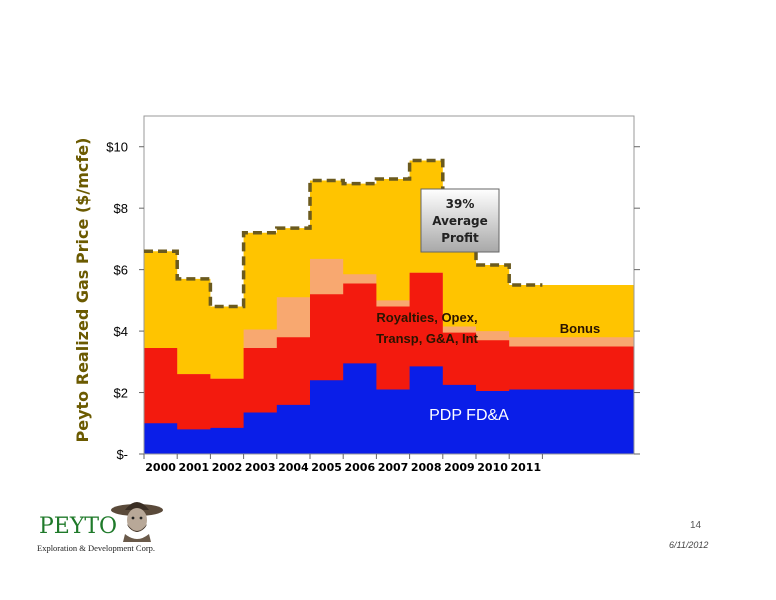  I want to click on area-pdp-fd-a, so click(389, 408).